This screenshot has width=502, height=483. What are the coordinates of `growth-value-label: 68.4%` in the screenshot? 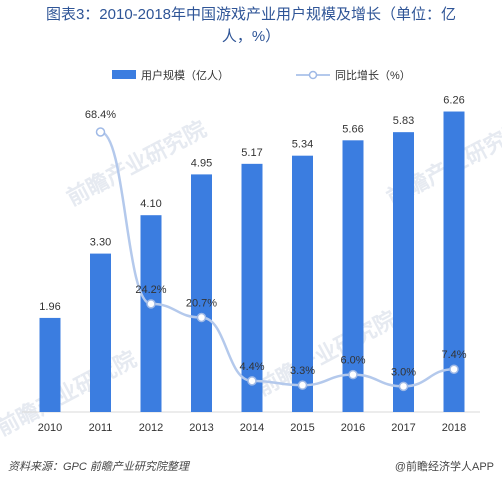 It's located at (100, 115).